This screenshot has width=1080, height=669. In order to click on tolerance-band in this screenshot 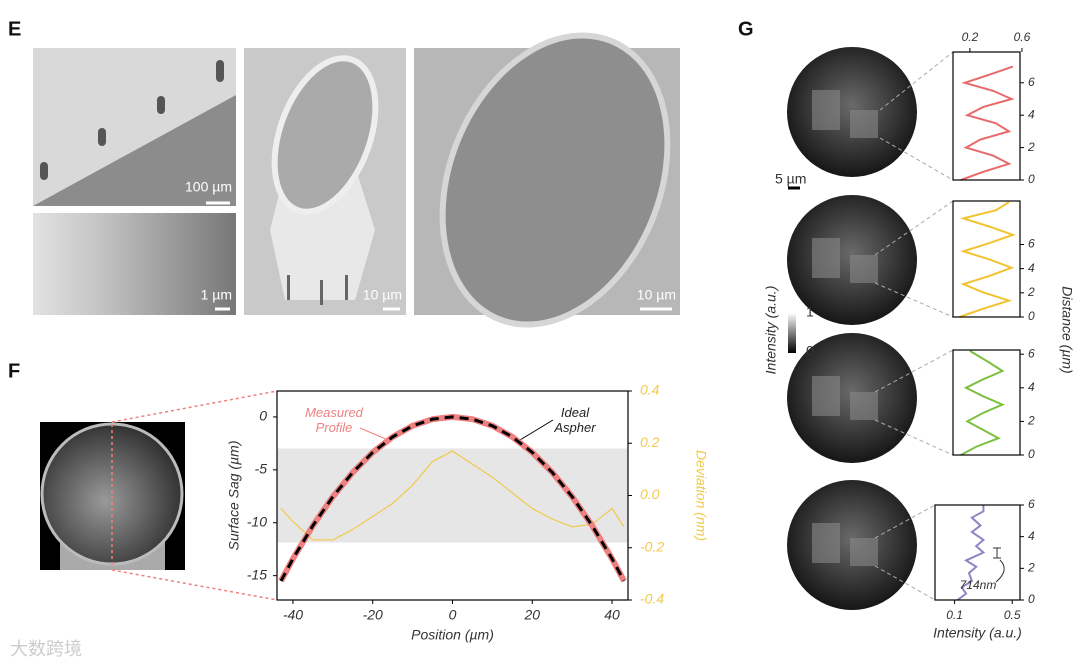, I will do `click(452, 495)`.